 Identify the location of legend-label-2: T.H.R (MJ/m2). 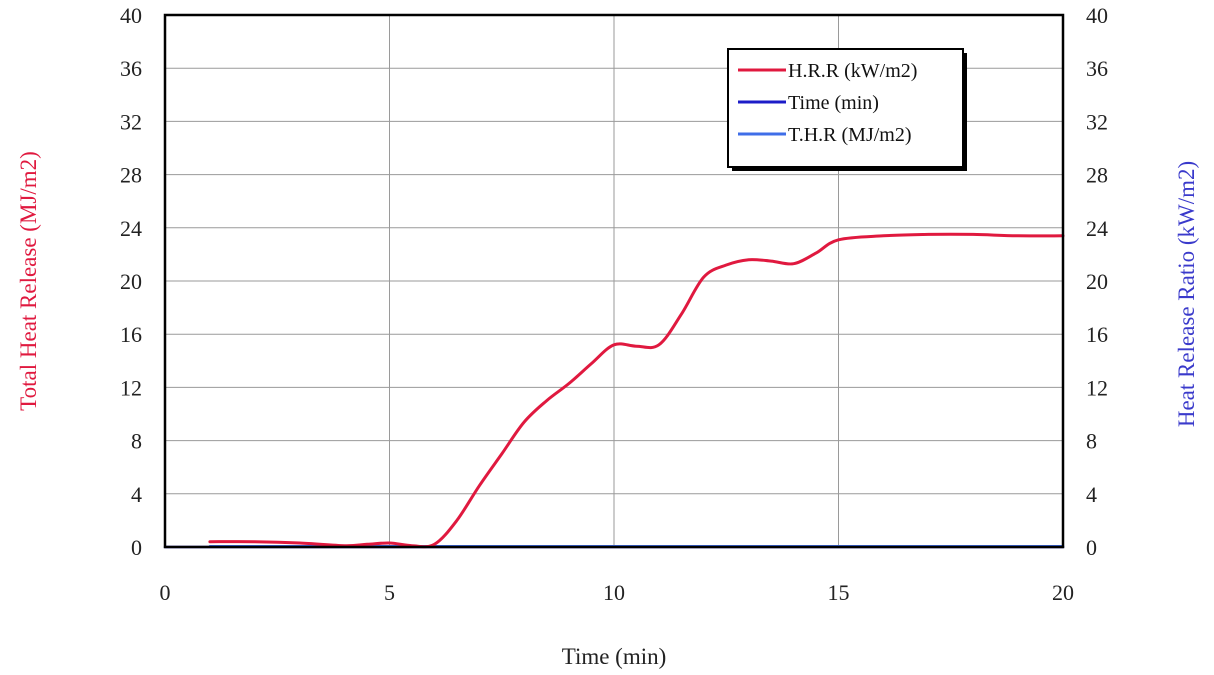
(850, 135).